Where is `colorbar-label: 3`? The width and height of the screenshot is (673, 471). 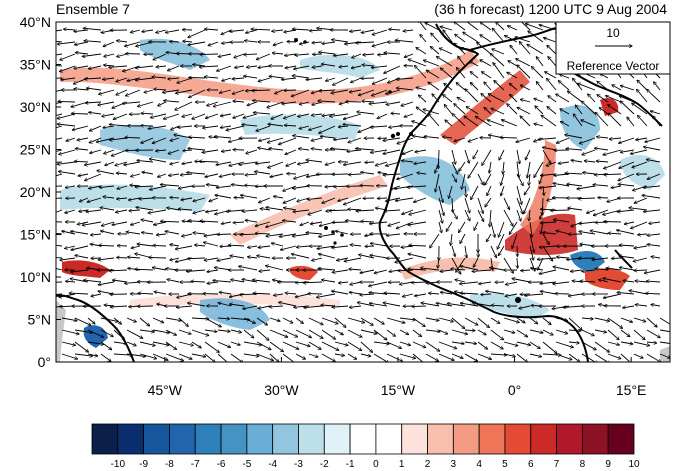
colorbar-label: 3 is located at coordinates (454, 464).